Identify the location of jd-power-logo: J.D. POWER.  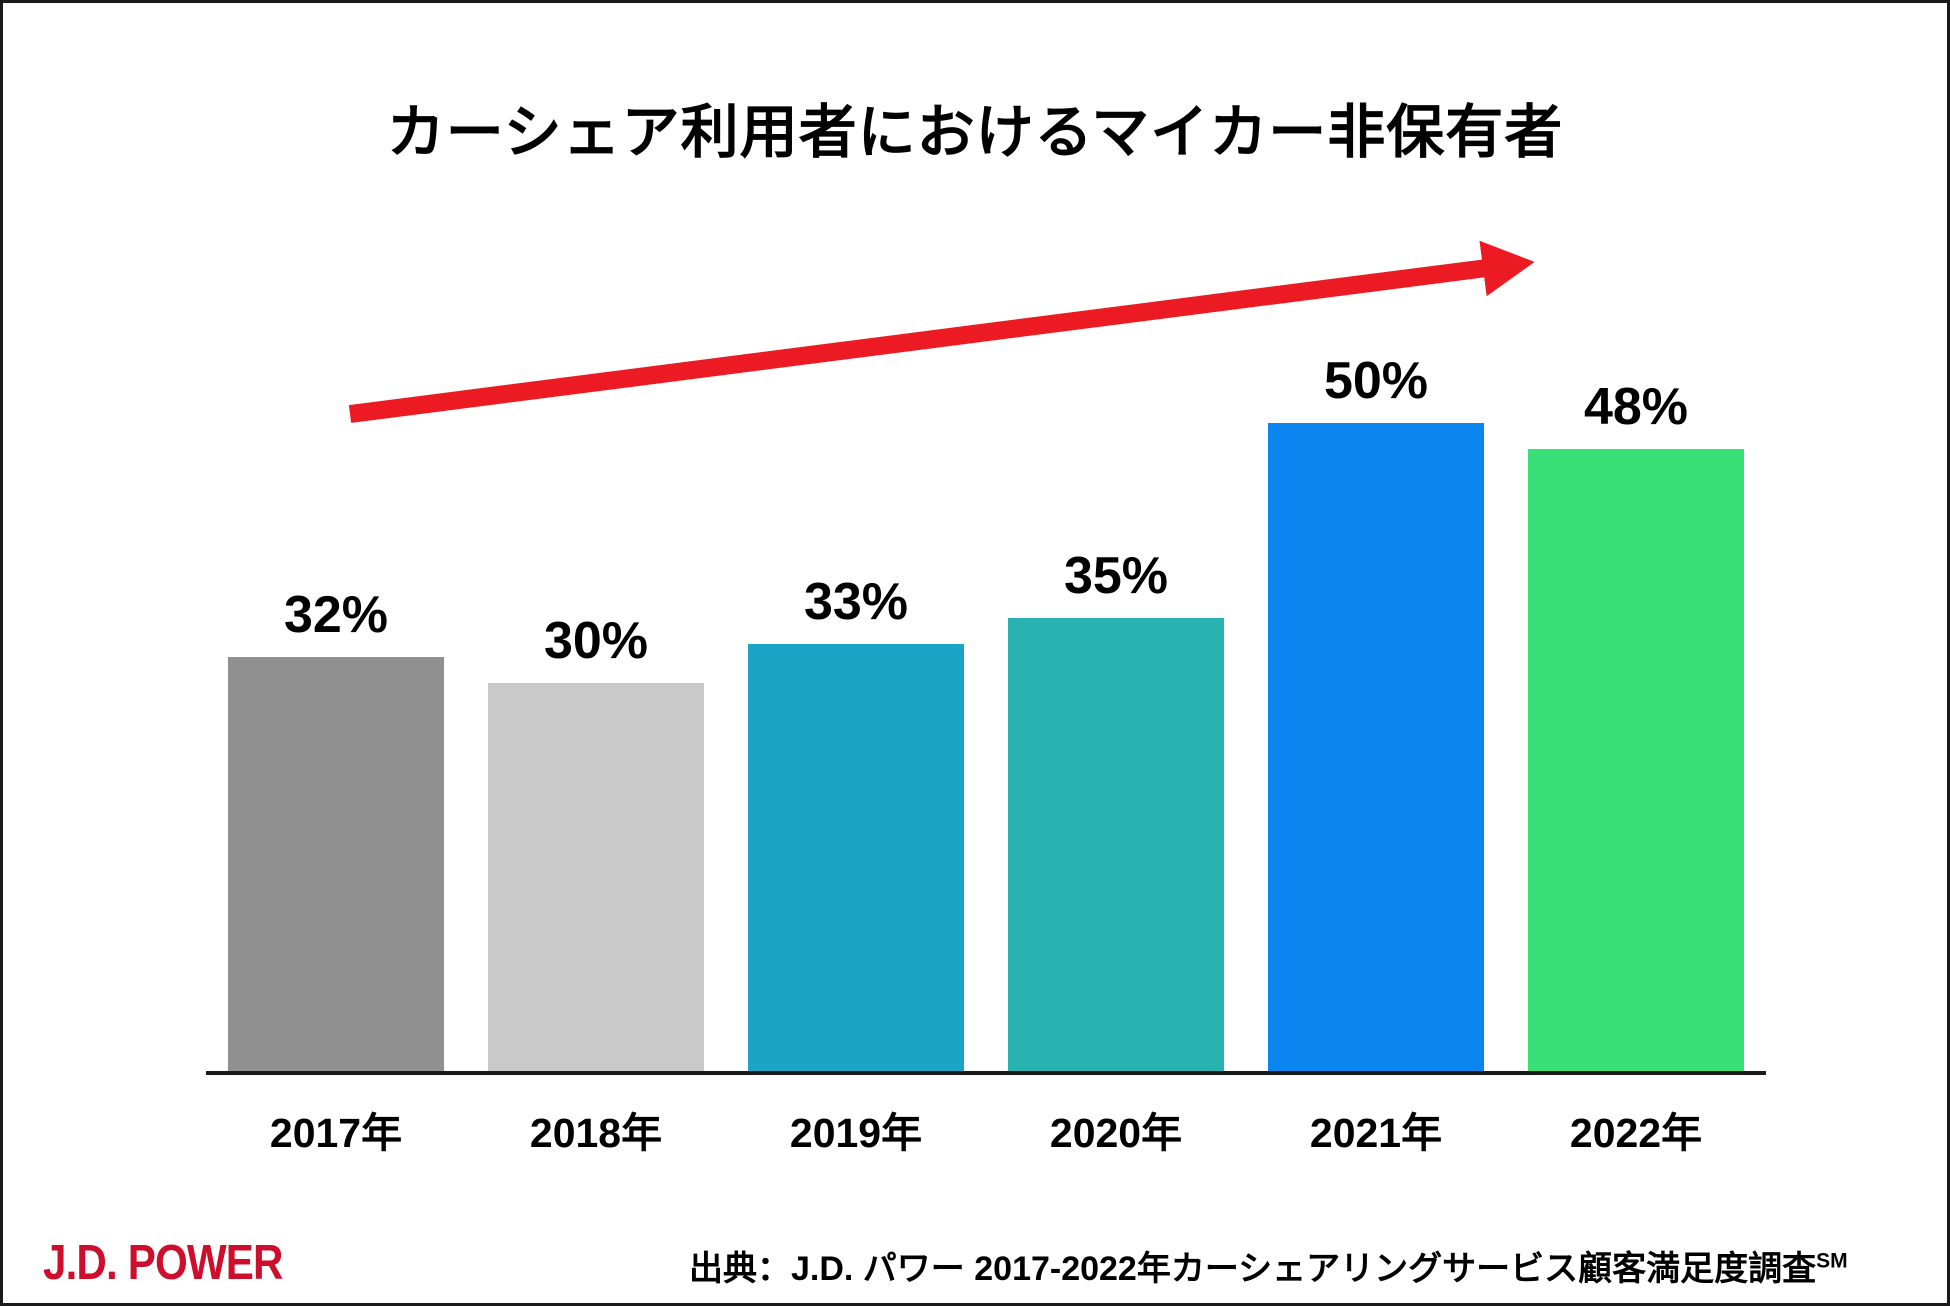
(163, 1263).